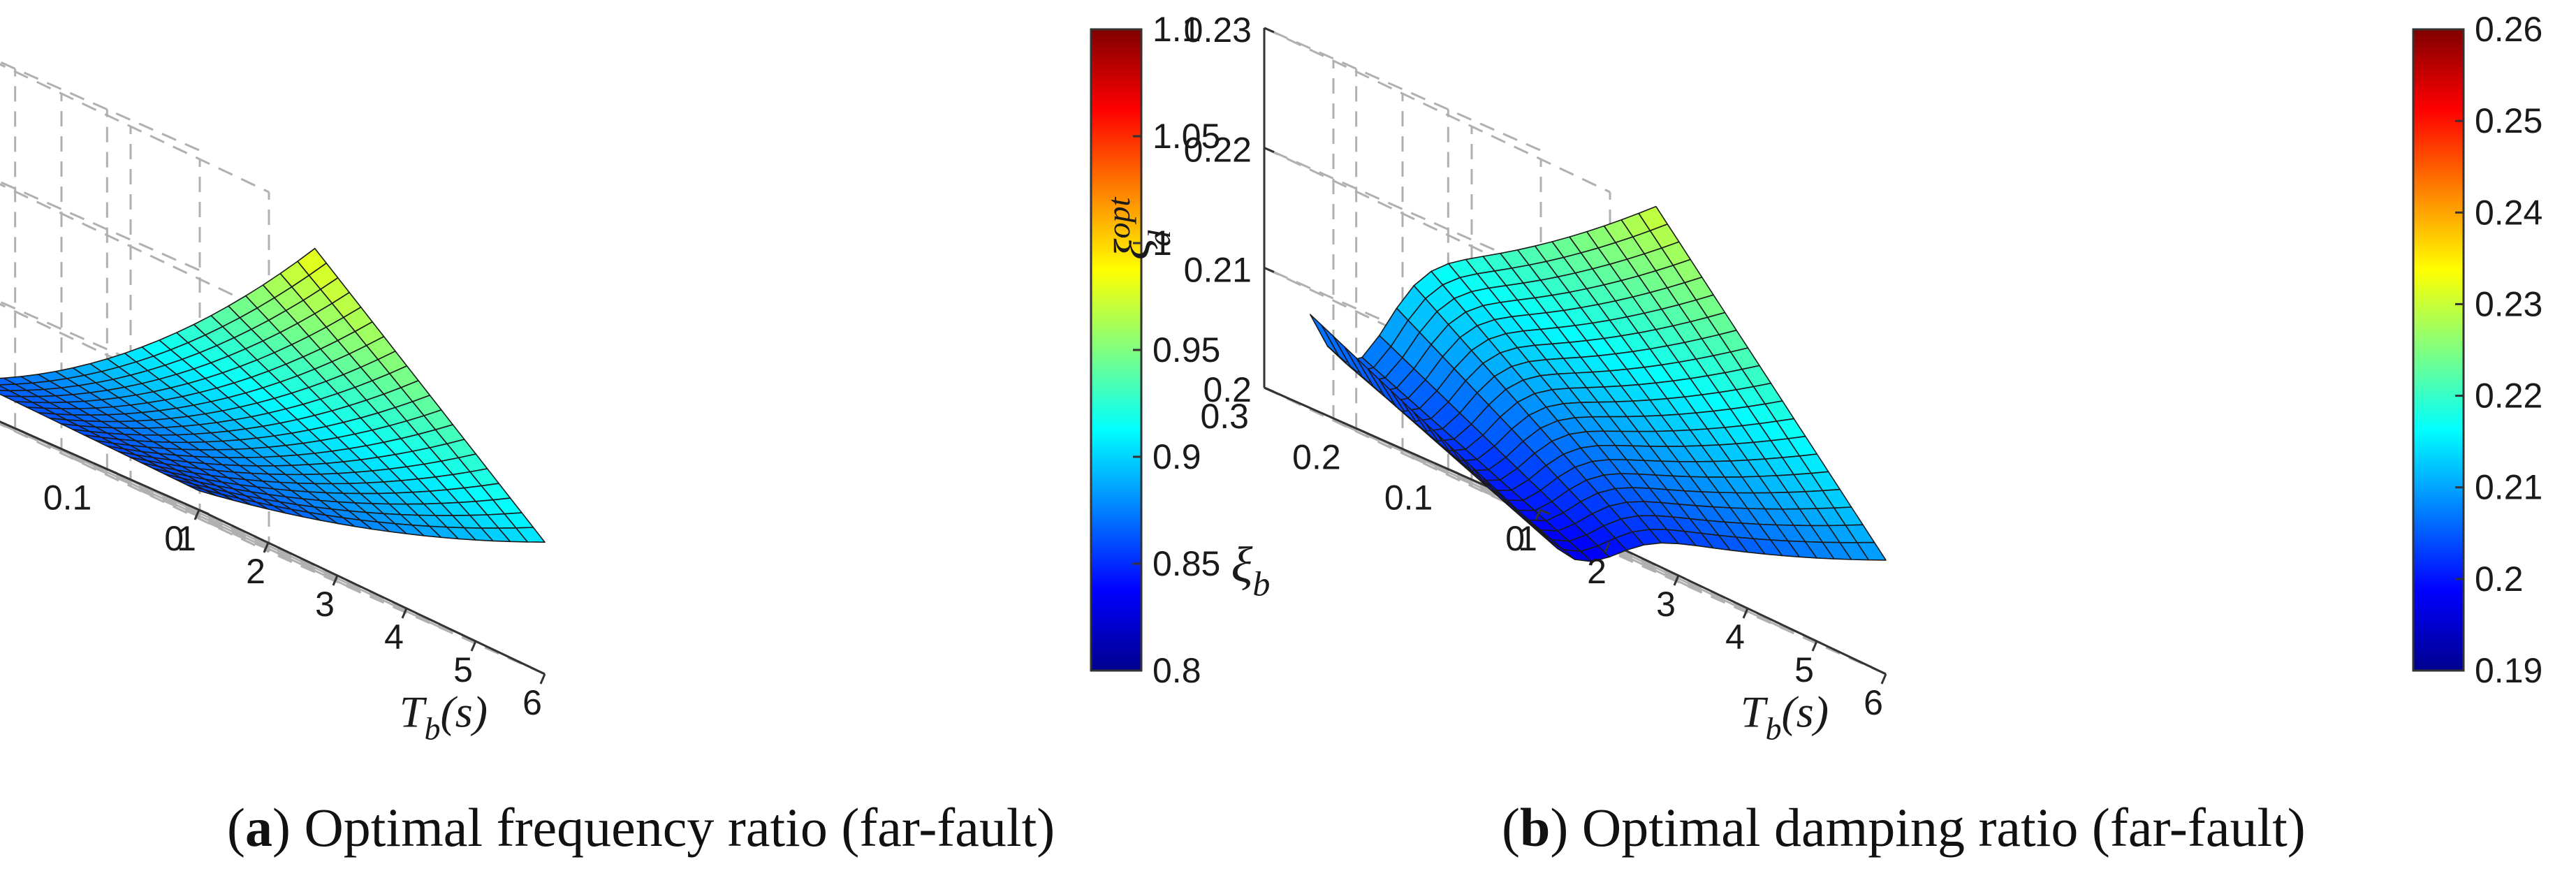 This screenshot has height=885, width=2576. Describe the element at coordinates (1316, 456) in the screenshot. I see `y-tick-label: 0.2` at that location.